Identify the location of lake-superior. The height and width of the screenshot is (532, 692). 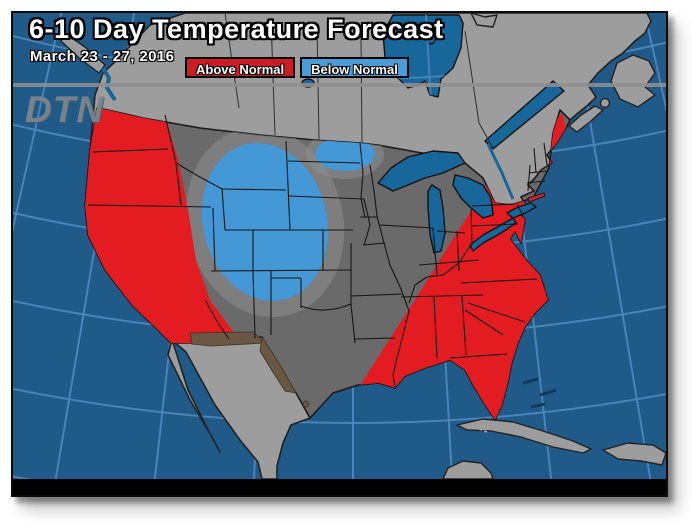
(421, 171).